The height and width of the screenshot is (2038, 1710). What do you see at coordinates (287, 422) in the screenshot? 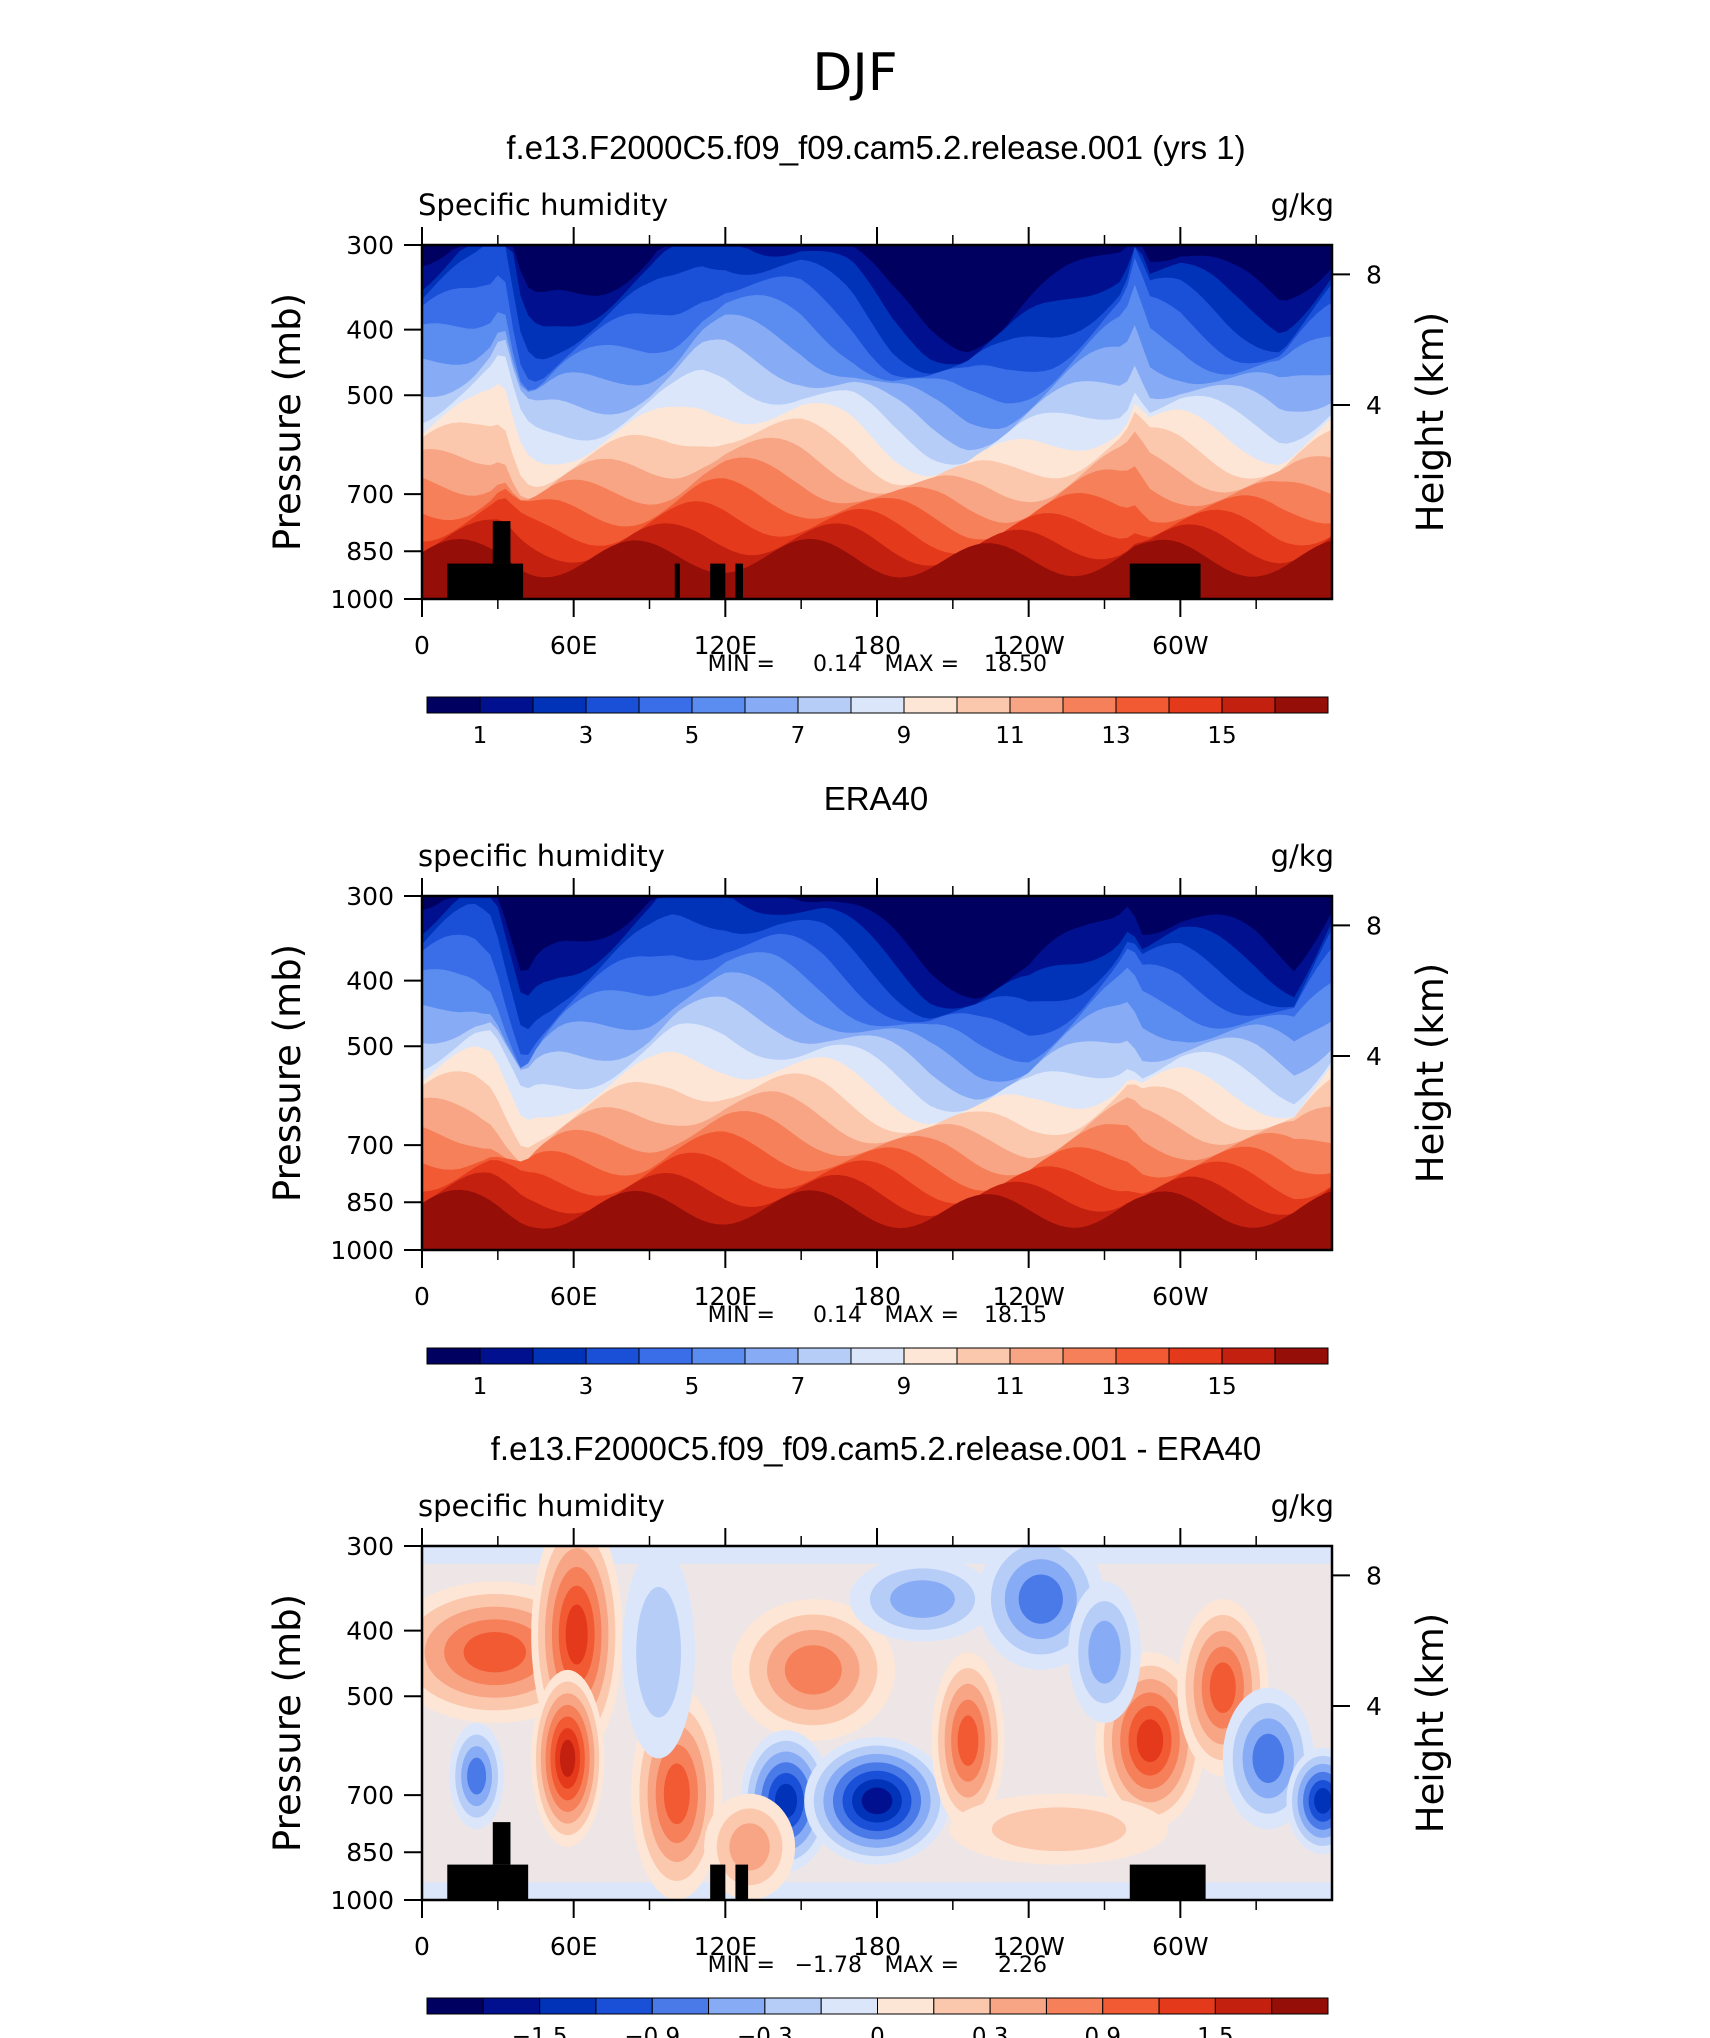
I see `y-axis-title: Pressure (mb)` at bounding box center [287, 422].